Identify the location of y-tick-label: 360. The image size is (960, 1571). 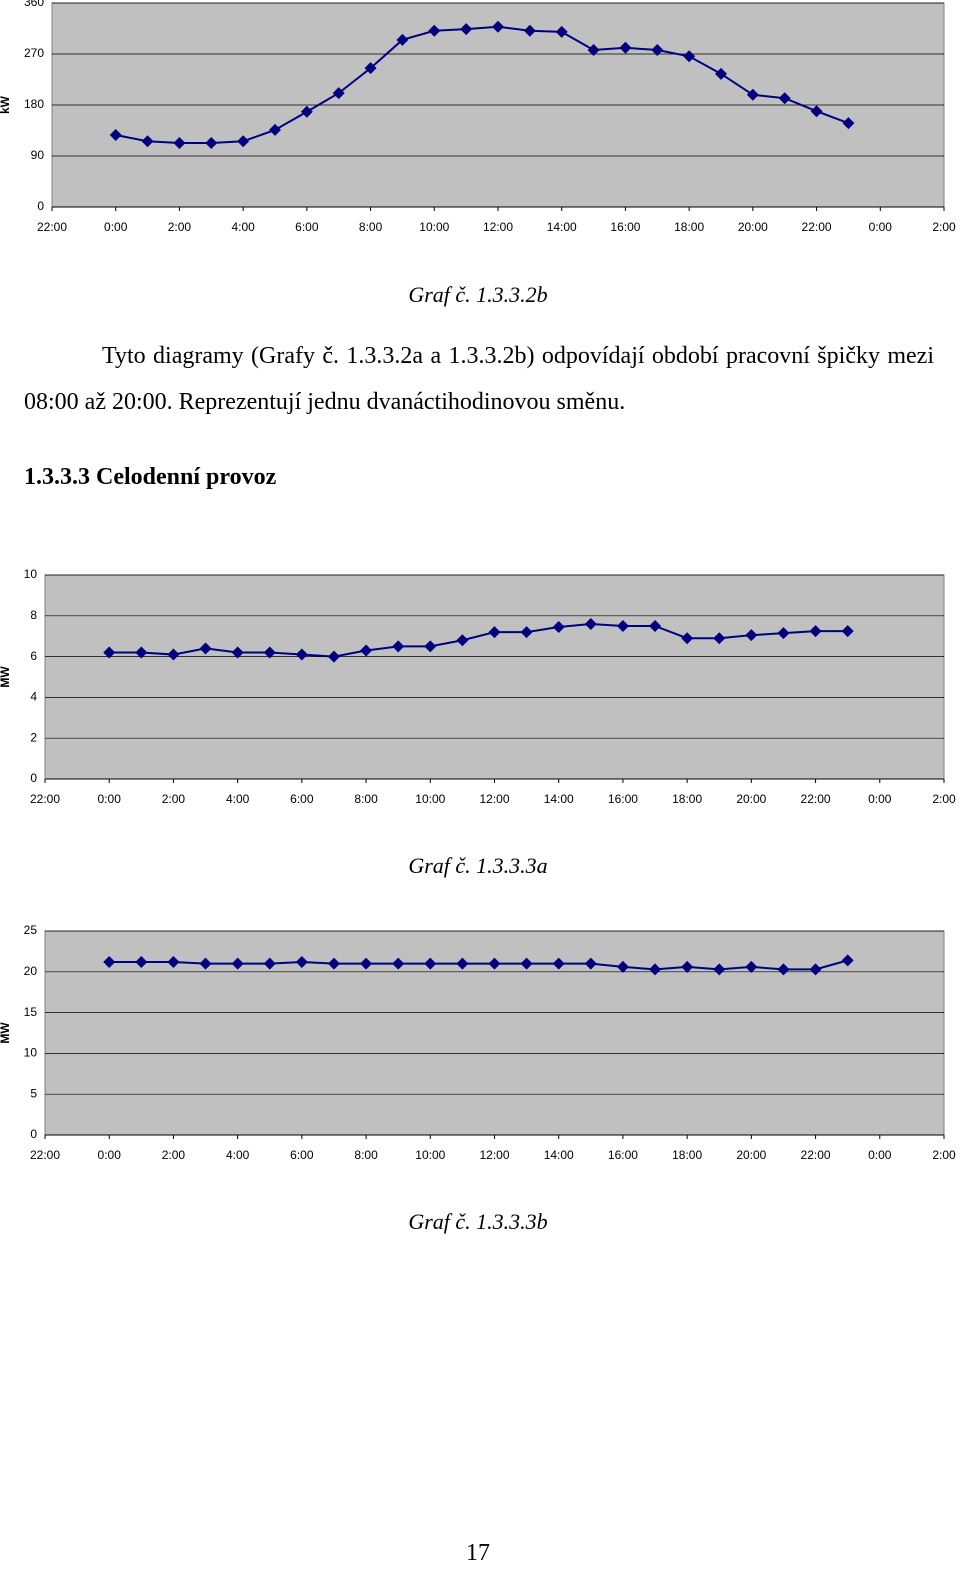
(34, 4).